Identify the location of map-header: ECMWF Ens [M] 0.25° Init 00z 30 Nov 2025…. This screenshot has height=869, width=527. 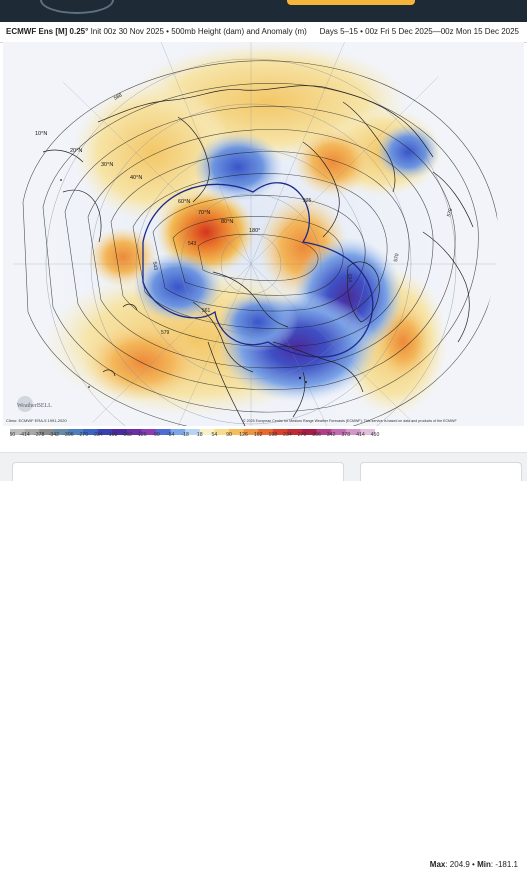
(263, 32).